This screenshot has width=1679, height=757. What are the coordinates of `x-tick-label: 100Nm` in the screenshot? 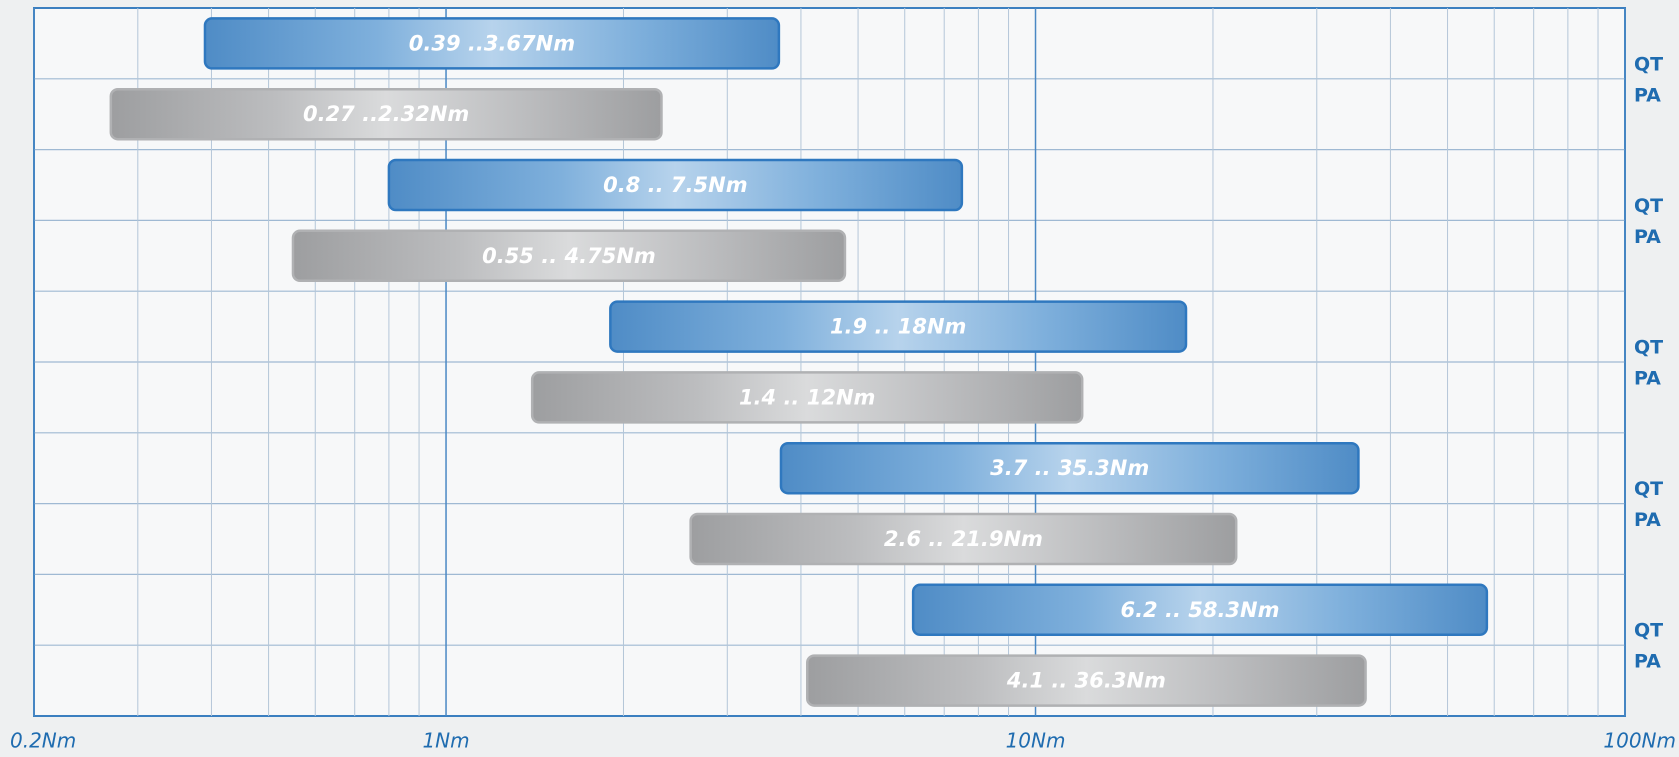 It's located at (1639, 741).